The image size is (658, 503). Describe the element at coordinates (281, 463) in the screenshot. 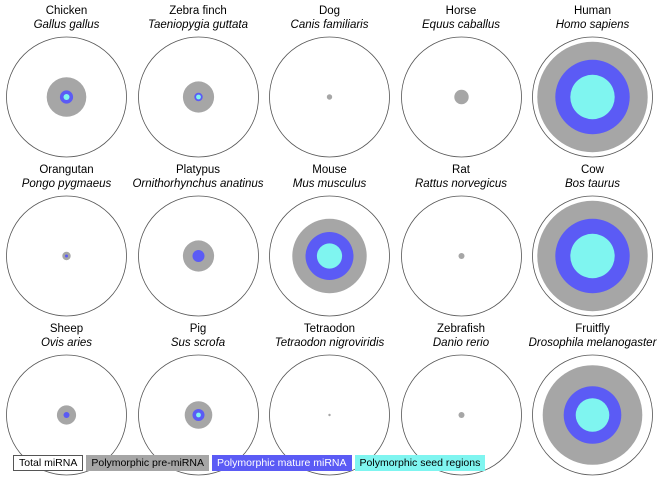

I see `legend-polymorphic-mature-mirna: Polymorphic mature miRNA` at that location.